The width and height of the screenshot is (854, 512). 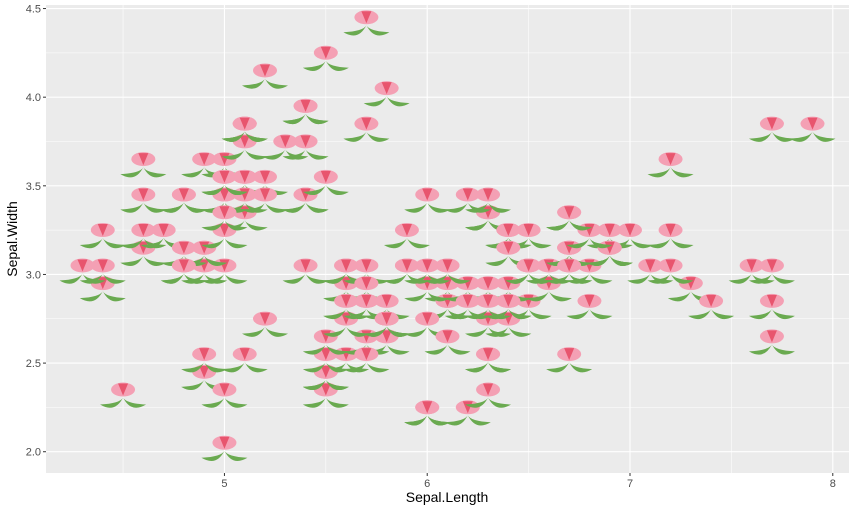 What do you see at coordinates (427, 484) in the screenshot?
I see `x-tick-label: 6` at bounding box center [427, 484].